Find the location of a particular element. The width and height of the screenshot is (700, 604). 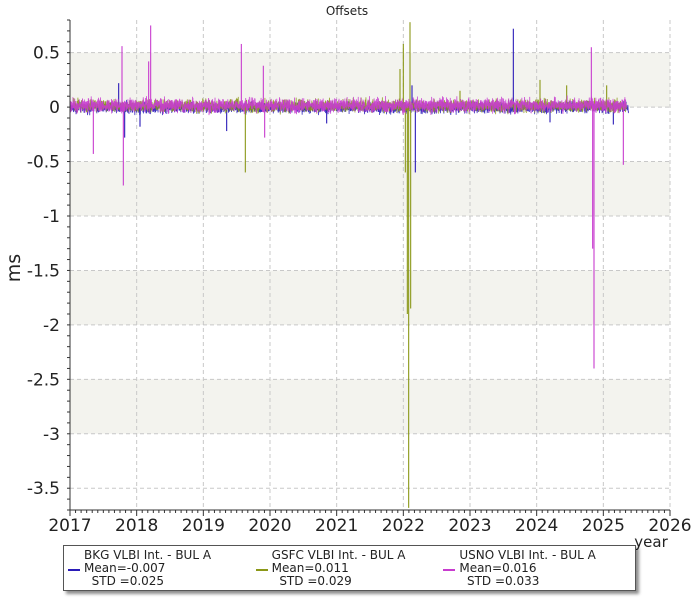

y-tick-label: -1 is located at coordinates (51, 217).